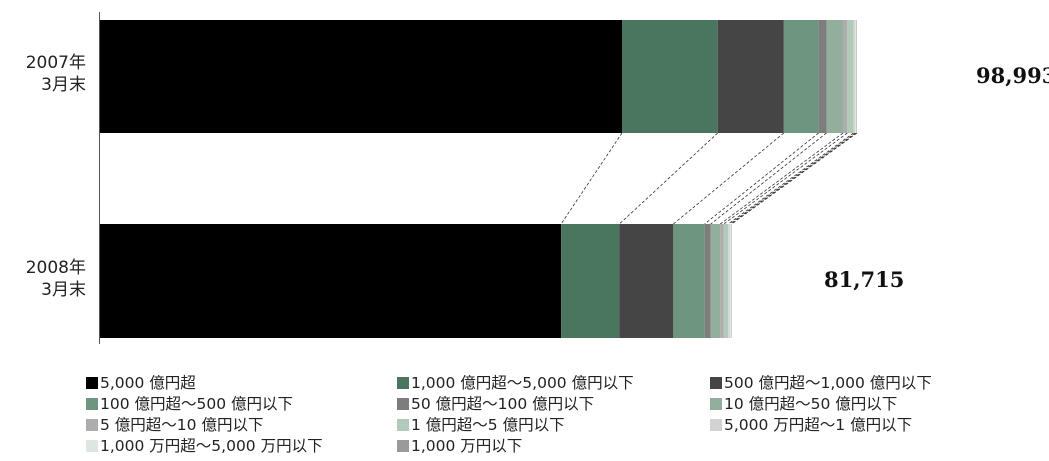  I want to click on legend-item-0: 5,000 億円超, so click(141, 383).